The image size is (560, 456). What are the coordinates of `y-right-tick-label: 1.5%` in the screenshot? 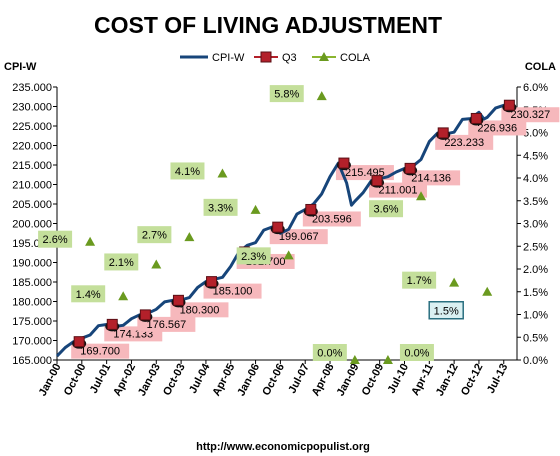 It's located at (535, 293).